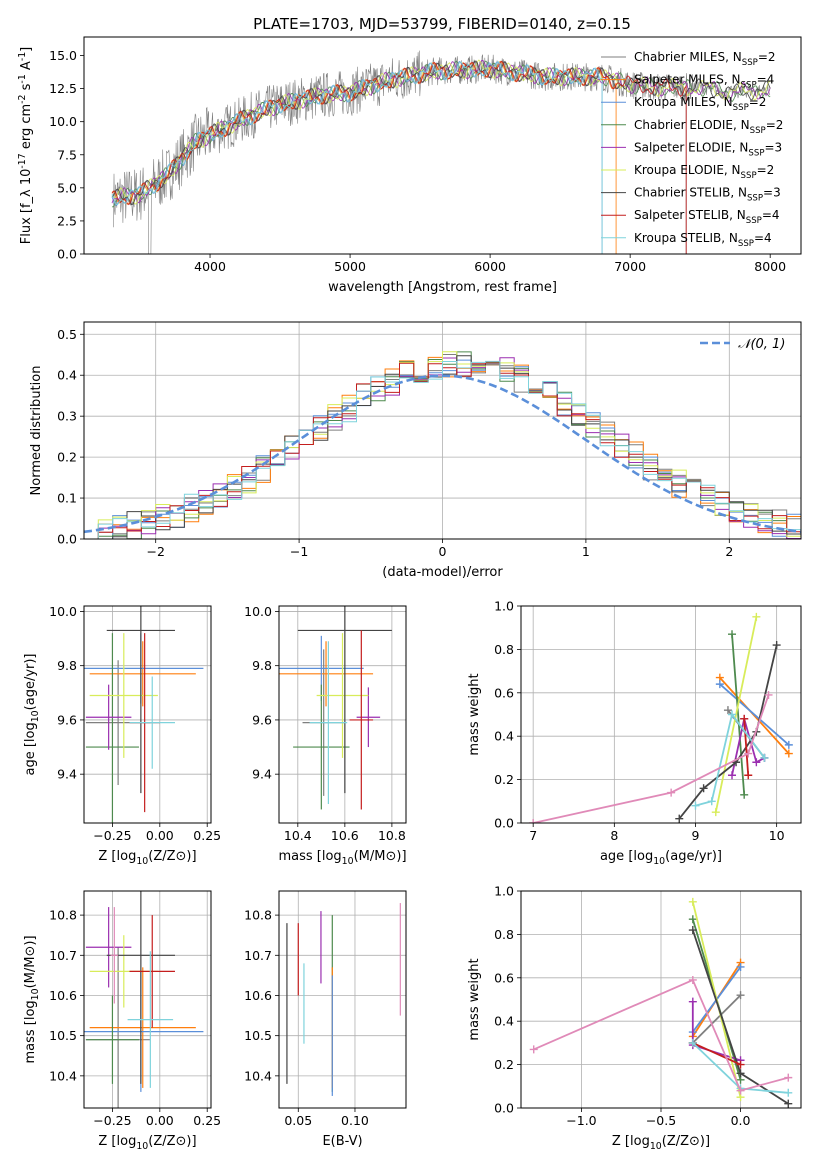 Image resolution: width=819 pixels, height=1170 pixels. I want to click on y-axis-label: Flux [f_λ 10-17 erg cm-2 s-1 A-1], so click(25, 146).